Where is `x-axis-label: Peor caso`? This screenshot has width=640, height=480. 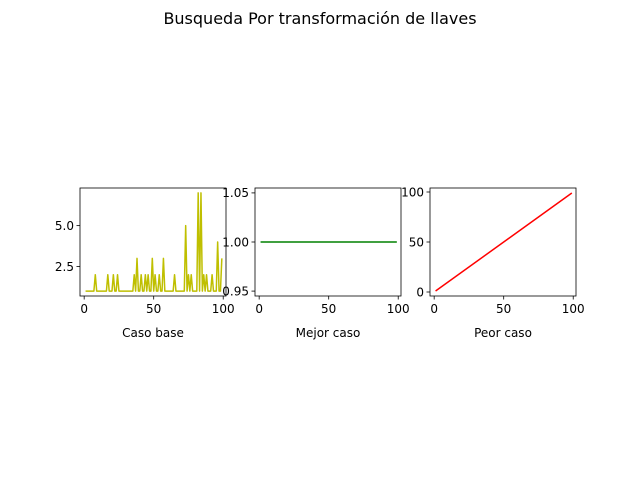
x-axis-label: Peor caso is located at coordinates (503, 333).